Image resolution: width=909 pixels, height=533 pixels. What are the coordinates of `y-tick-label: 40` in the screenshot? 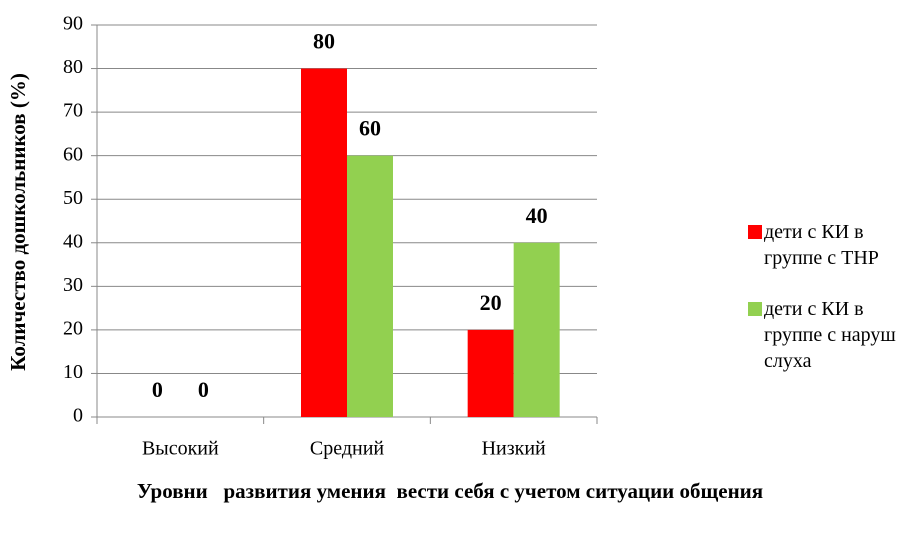 It's located at (73, 241).